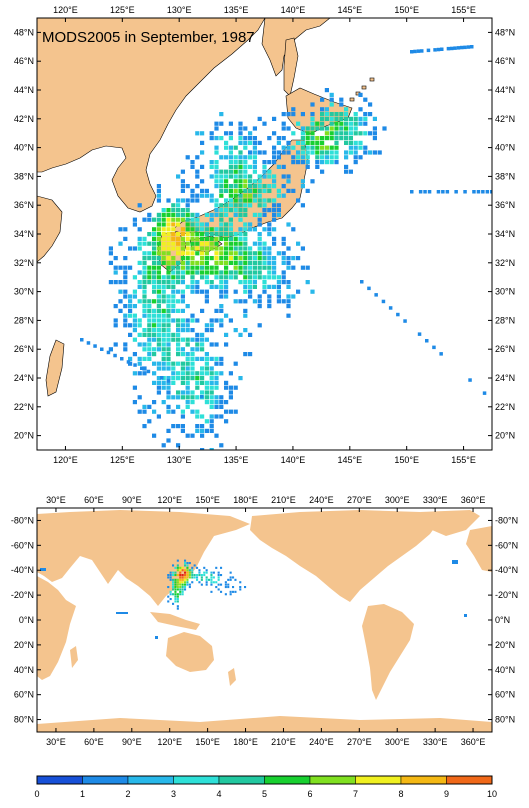  What do you see at coordinates (24, 148) in the screenshot?
I see `regional-y-tick-left: 40°N` at bounding box center [24, 148].